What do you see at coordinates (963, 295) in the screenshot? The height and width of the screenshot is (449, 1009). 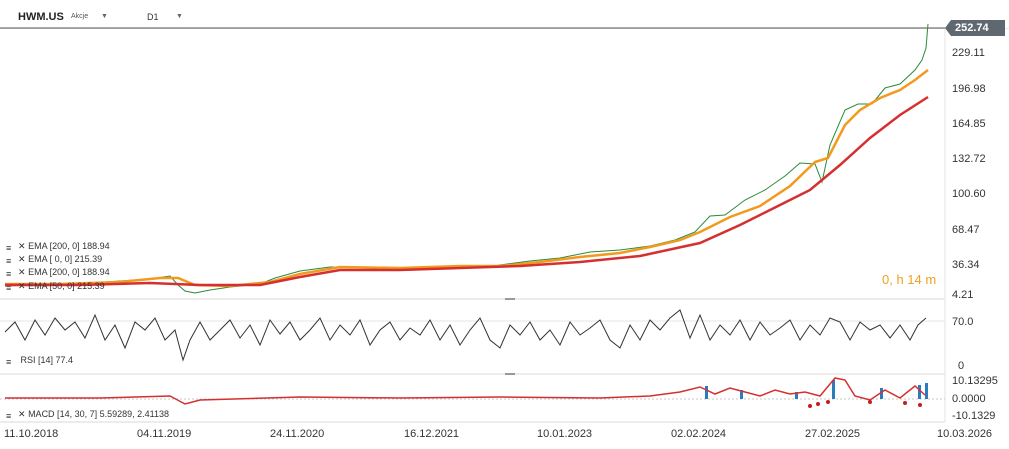 I see `price-axis-label: 4.21` at bounding box center [963, 295].